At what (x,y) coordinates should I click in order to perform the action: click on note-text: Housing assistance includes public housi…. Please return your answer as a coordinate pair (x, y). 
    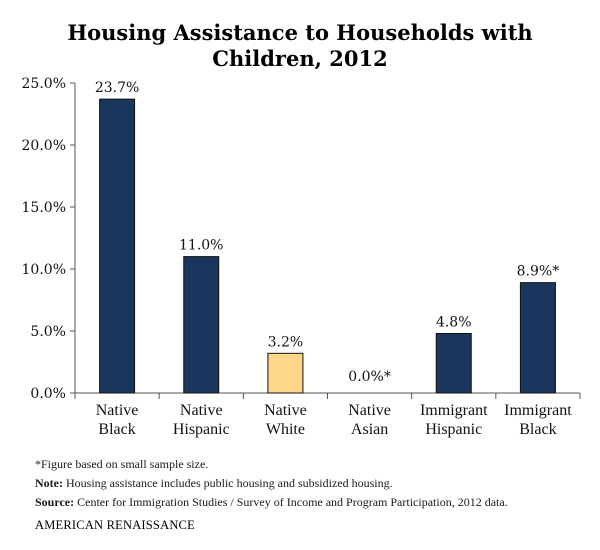
    Looking at the image, I should click on (227, 483).